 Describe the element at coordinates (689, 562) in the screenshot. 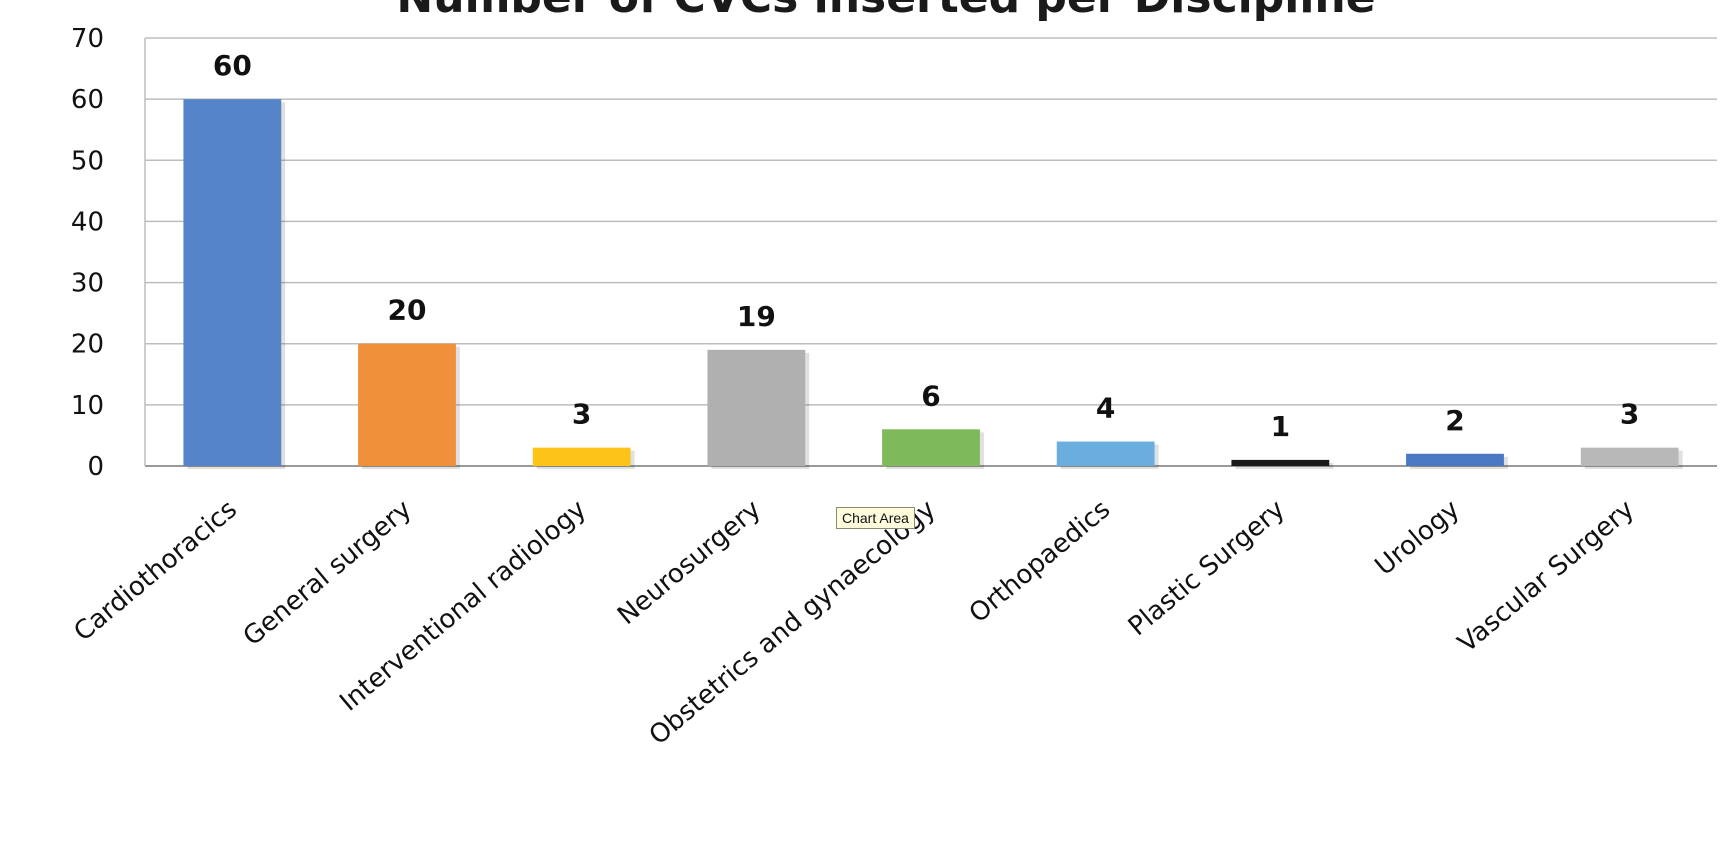

I see `category-label: Neurosurgery` at that location.